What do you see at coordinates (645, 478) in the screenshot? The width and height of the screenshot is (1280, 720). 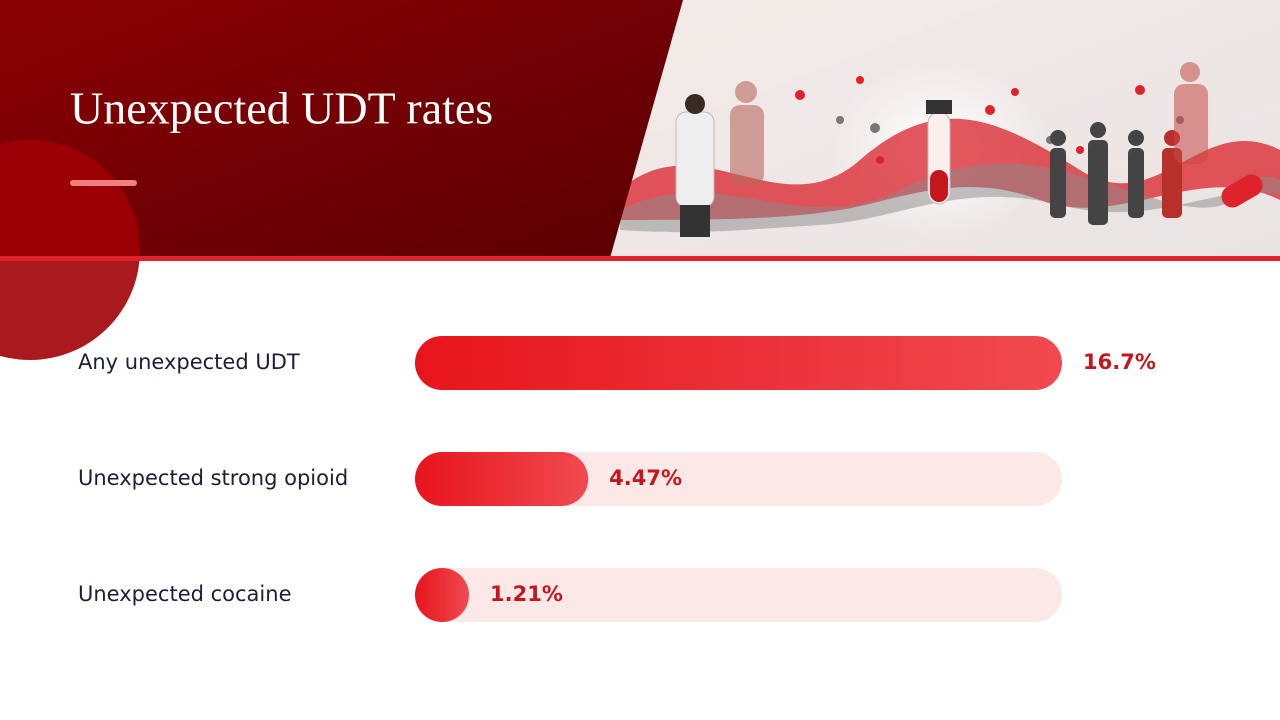 I see `value-label: 4.47%` at bounding box center [645, 478].